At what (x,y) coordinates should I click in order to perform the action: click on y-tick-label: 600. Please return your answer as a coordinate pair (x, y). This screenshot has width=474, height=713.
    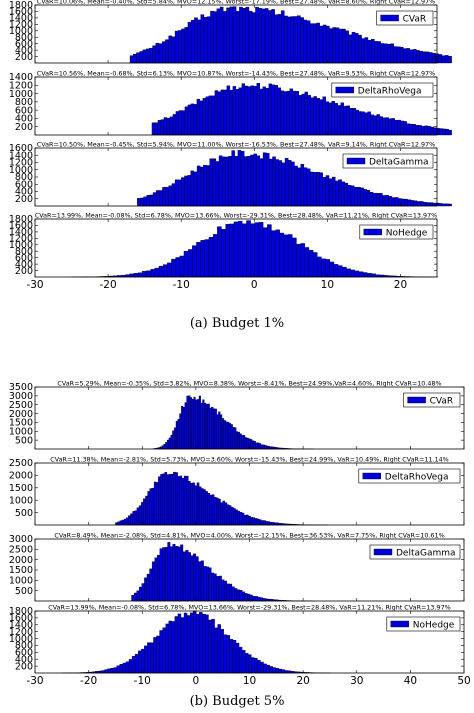
    Looking at the image, I should click on (24, 110).